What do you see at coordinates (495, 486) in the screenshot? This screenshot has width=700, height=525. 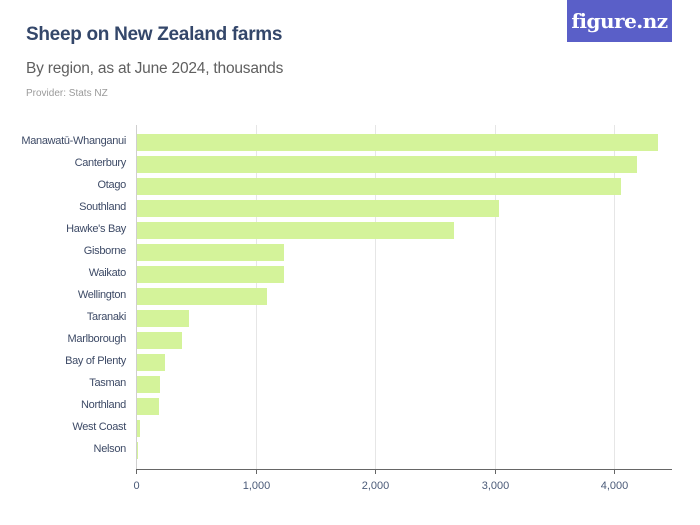 I see `x-tick-label: 3,000` at bounding box center [495, 486].